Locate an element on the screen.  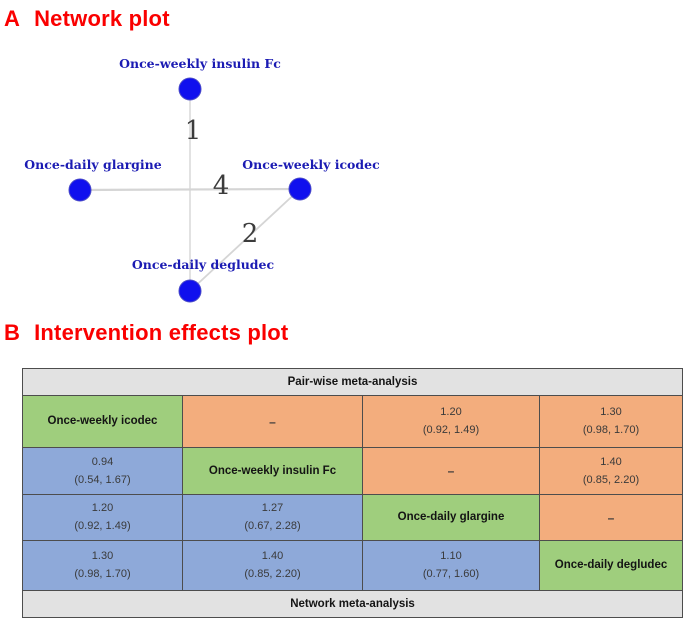
table-header-row: Pair-wise meta-analysis is located at coordinates (352, 382).